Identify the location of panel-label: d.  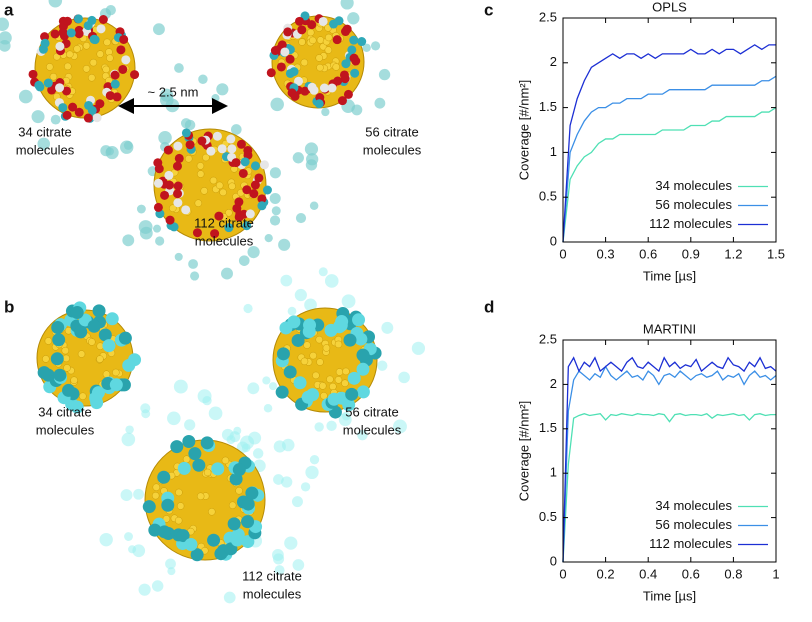
(489, 306).